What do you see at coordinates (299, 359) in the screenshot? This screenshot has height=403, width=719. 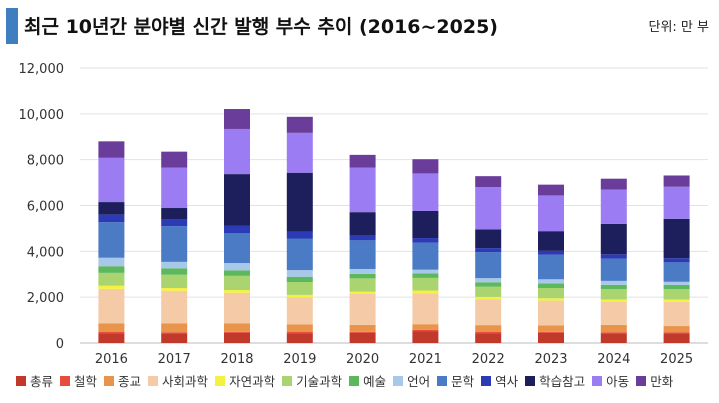 I see `x-tick-label: 2019` at bounding box center [299, 359].